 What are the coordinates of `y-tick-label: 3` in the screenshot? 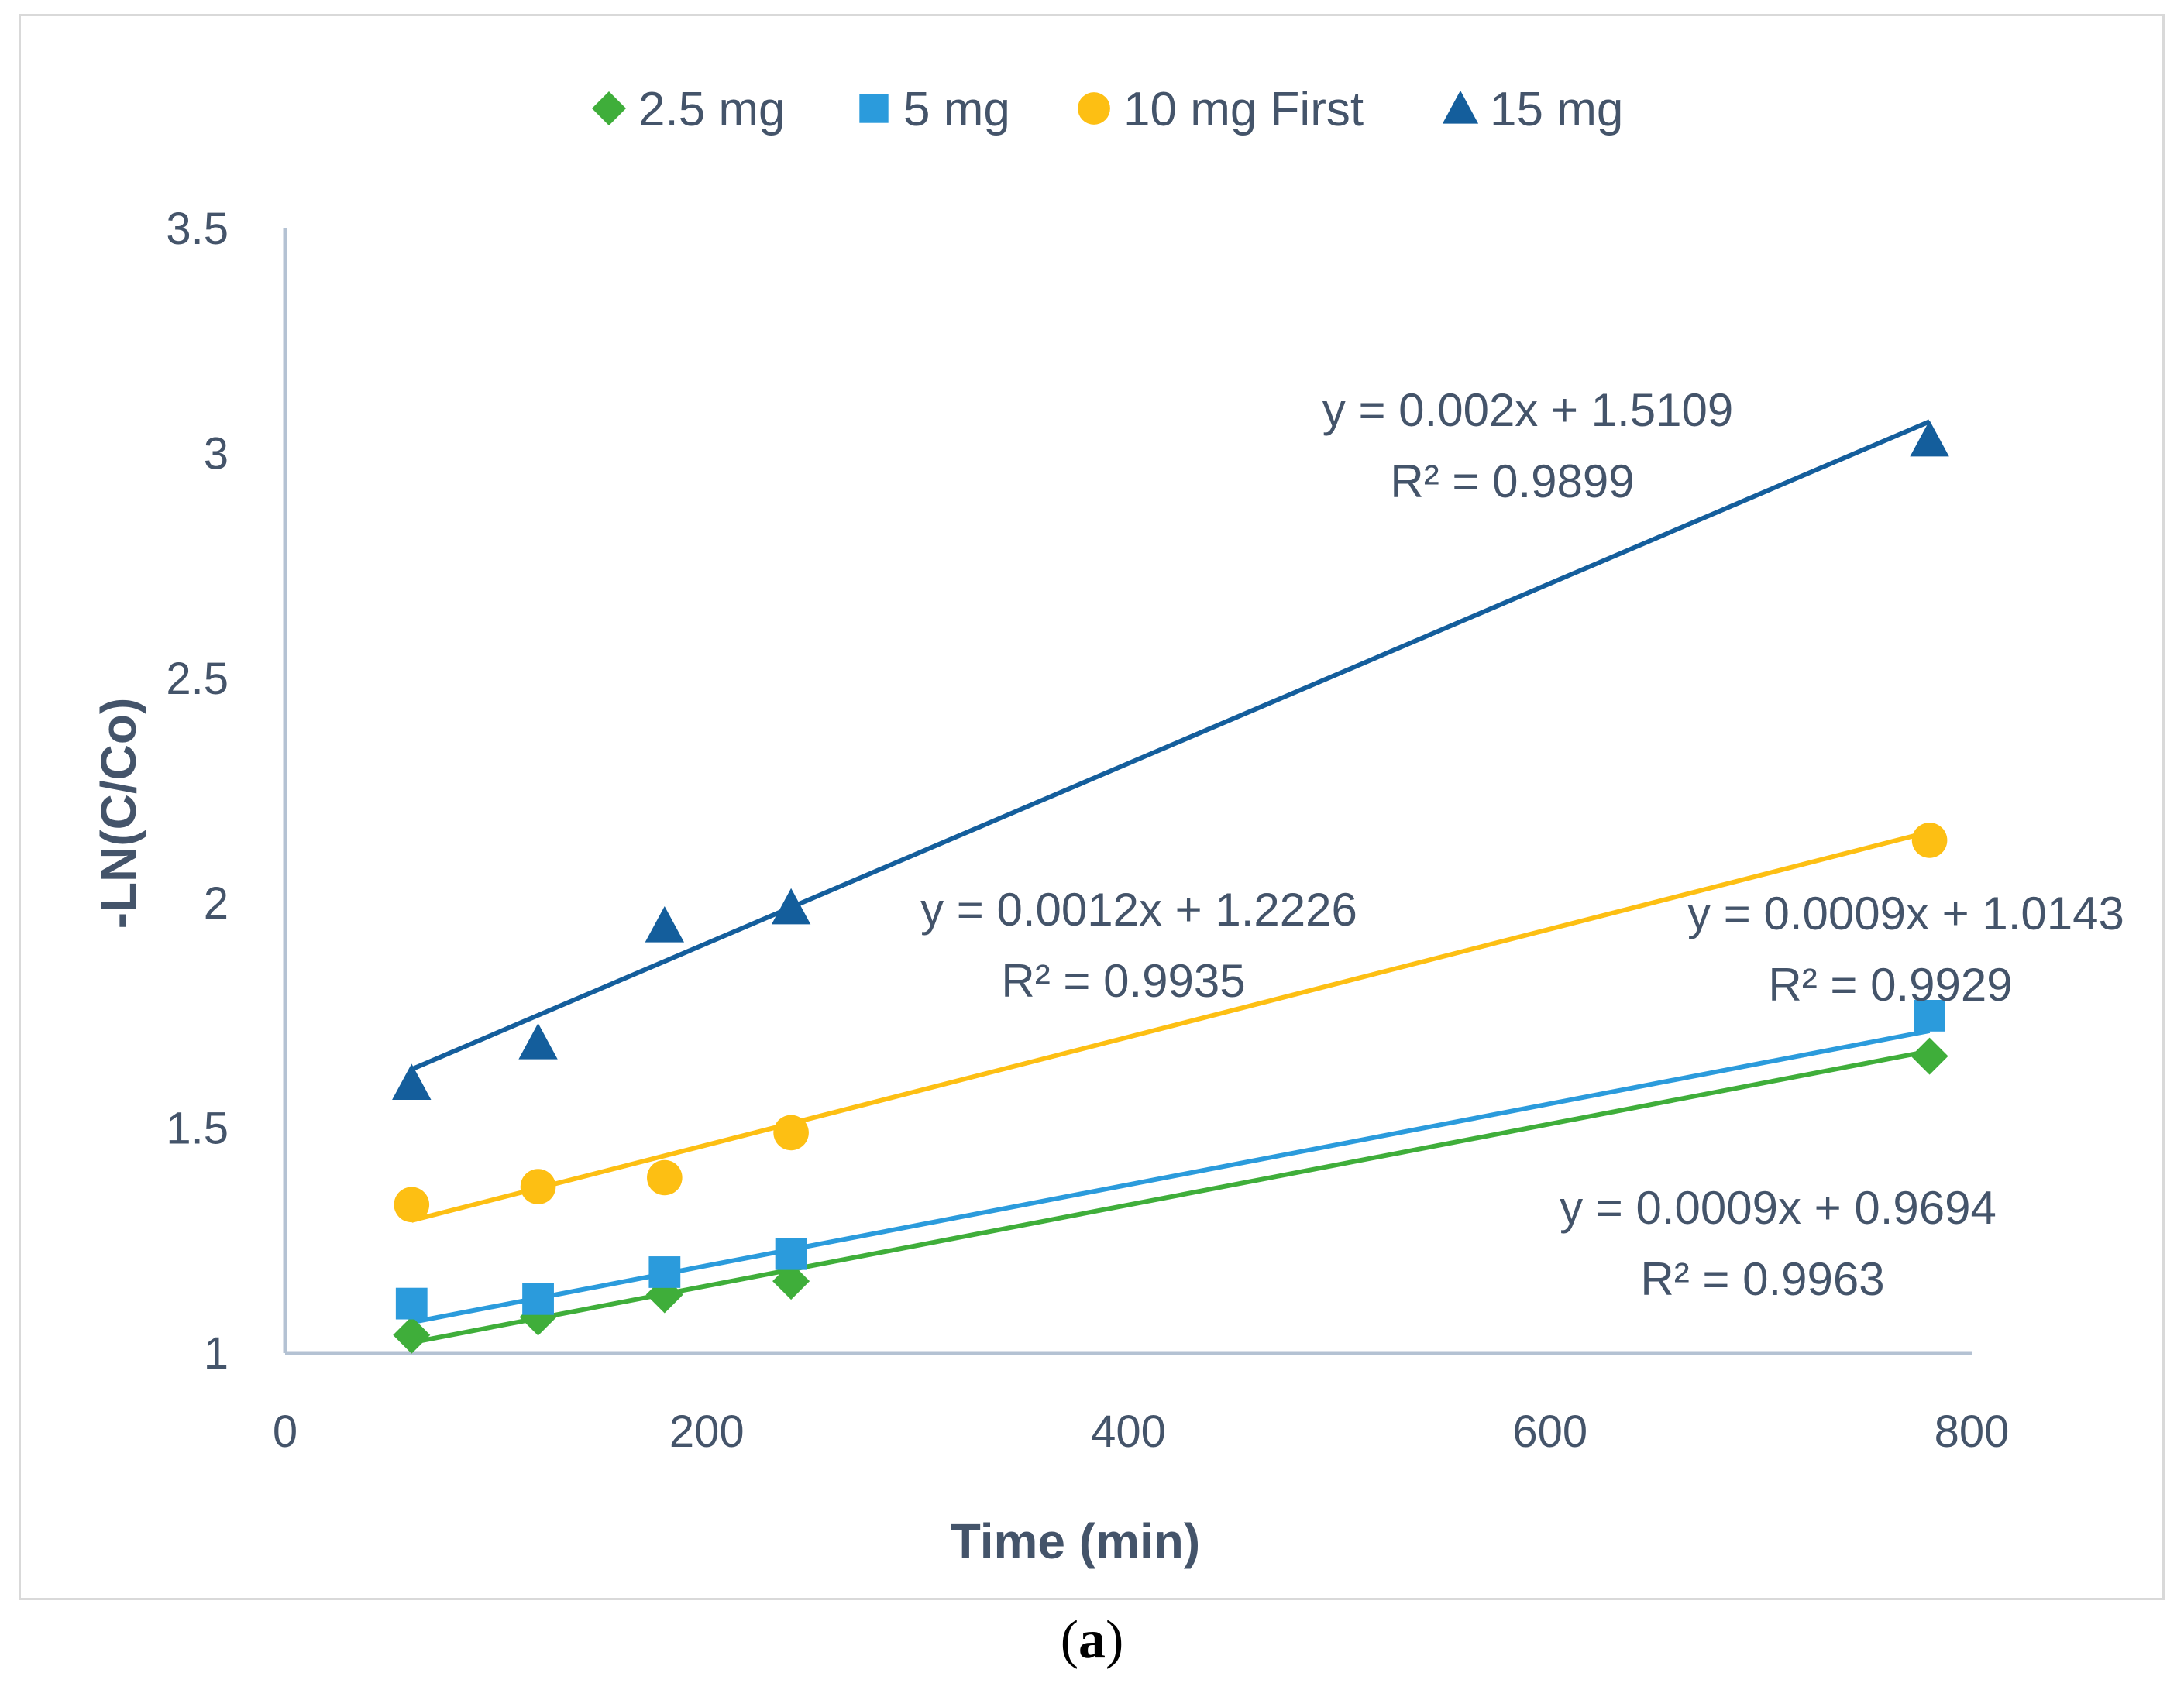 It's located at (217, 454).